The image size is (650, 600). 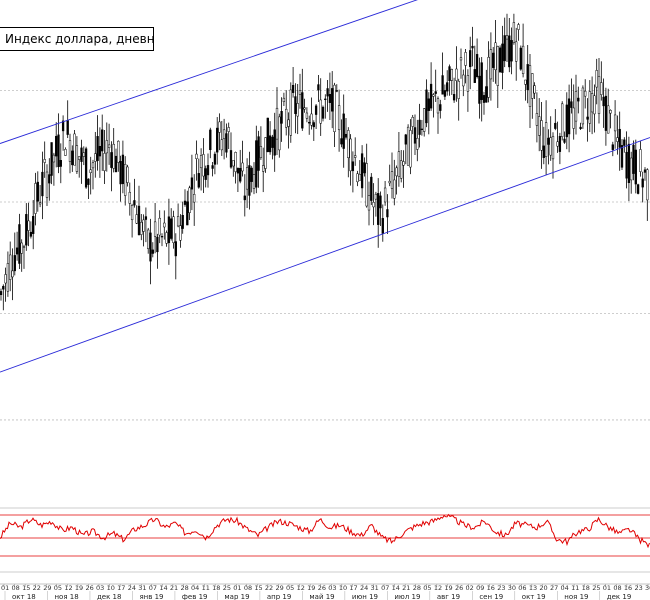 What do you see at coordinates (325, 531) in the screenshot?
I see `oscillator-line` at bounding box center [325, 531].